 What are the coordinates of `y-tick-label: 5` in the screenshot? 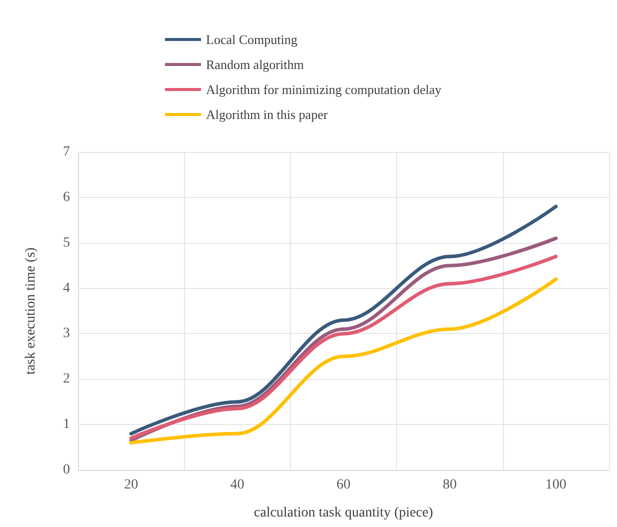 It's located at (66, 242).